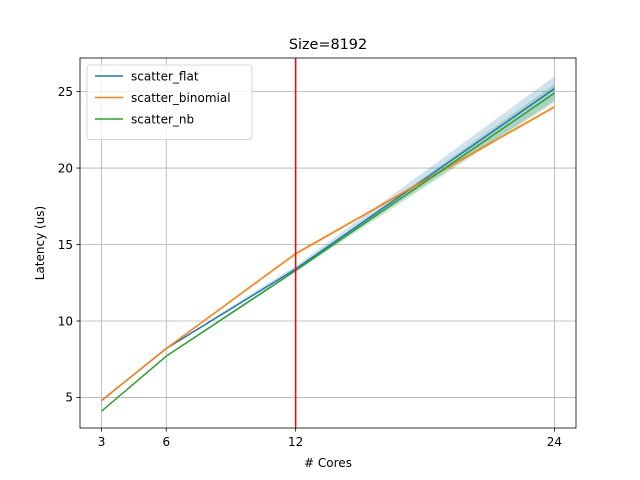 The width and height of the screenshot is (640, 480). Describe the element at coordinates (65, 92) in the screenshot. I see `y-tick-label: 25` at that location.